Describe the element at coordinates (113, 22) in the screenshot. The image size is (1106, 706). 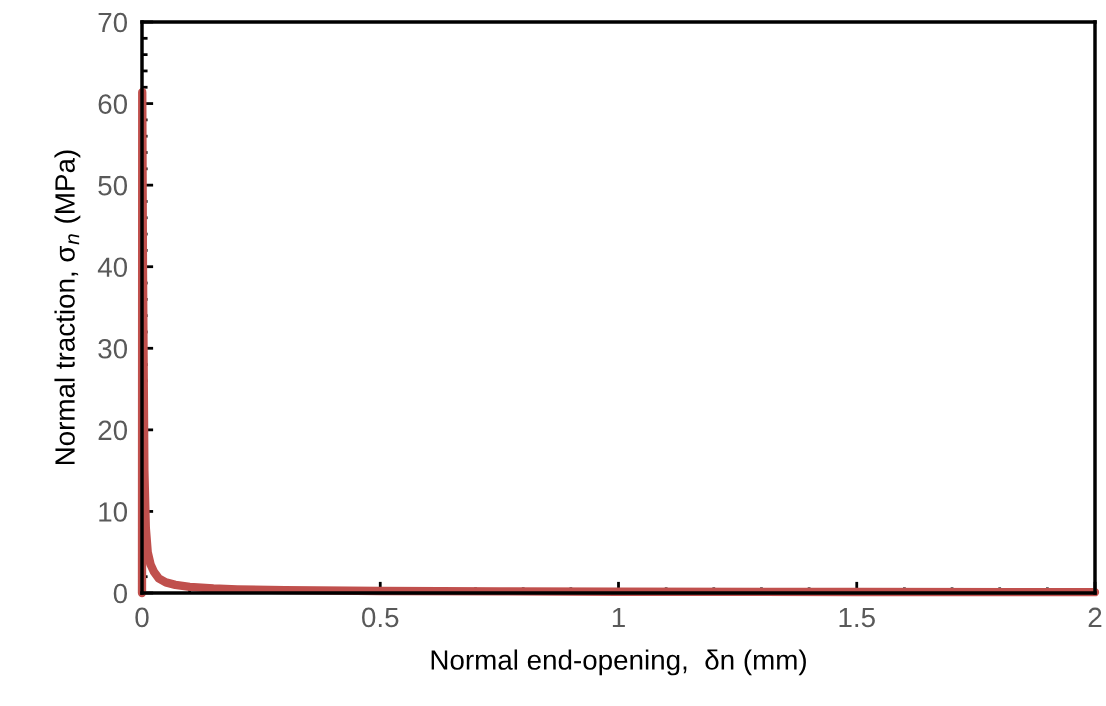
I see `y-tick-label: 70` at that location.